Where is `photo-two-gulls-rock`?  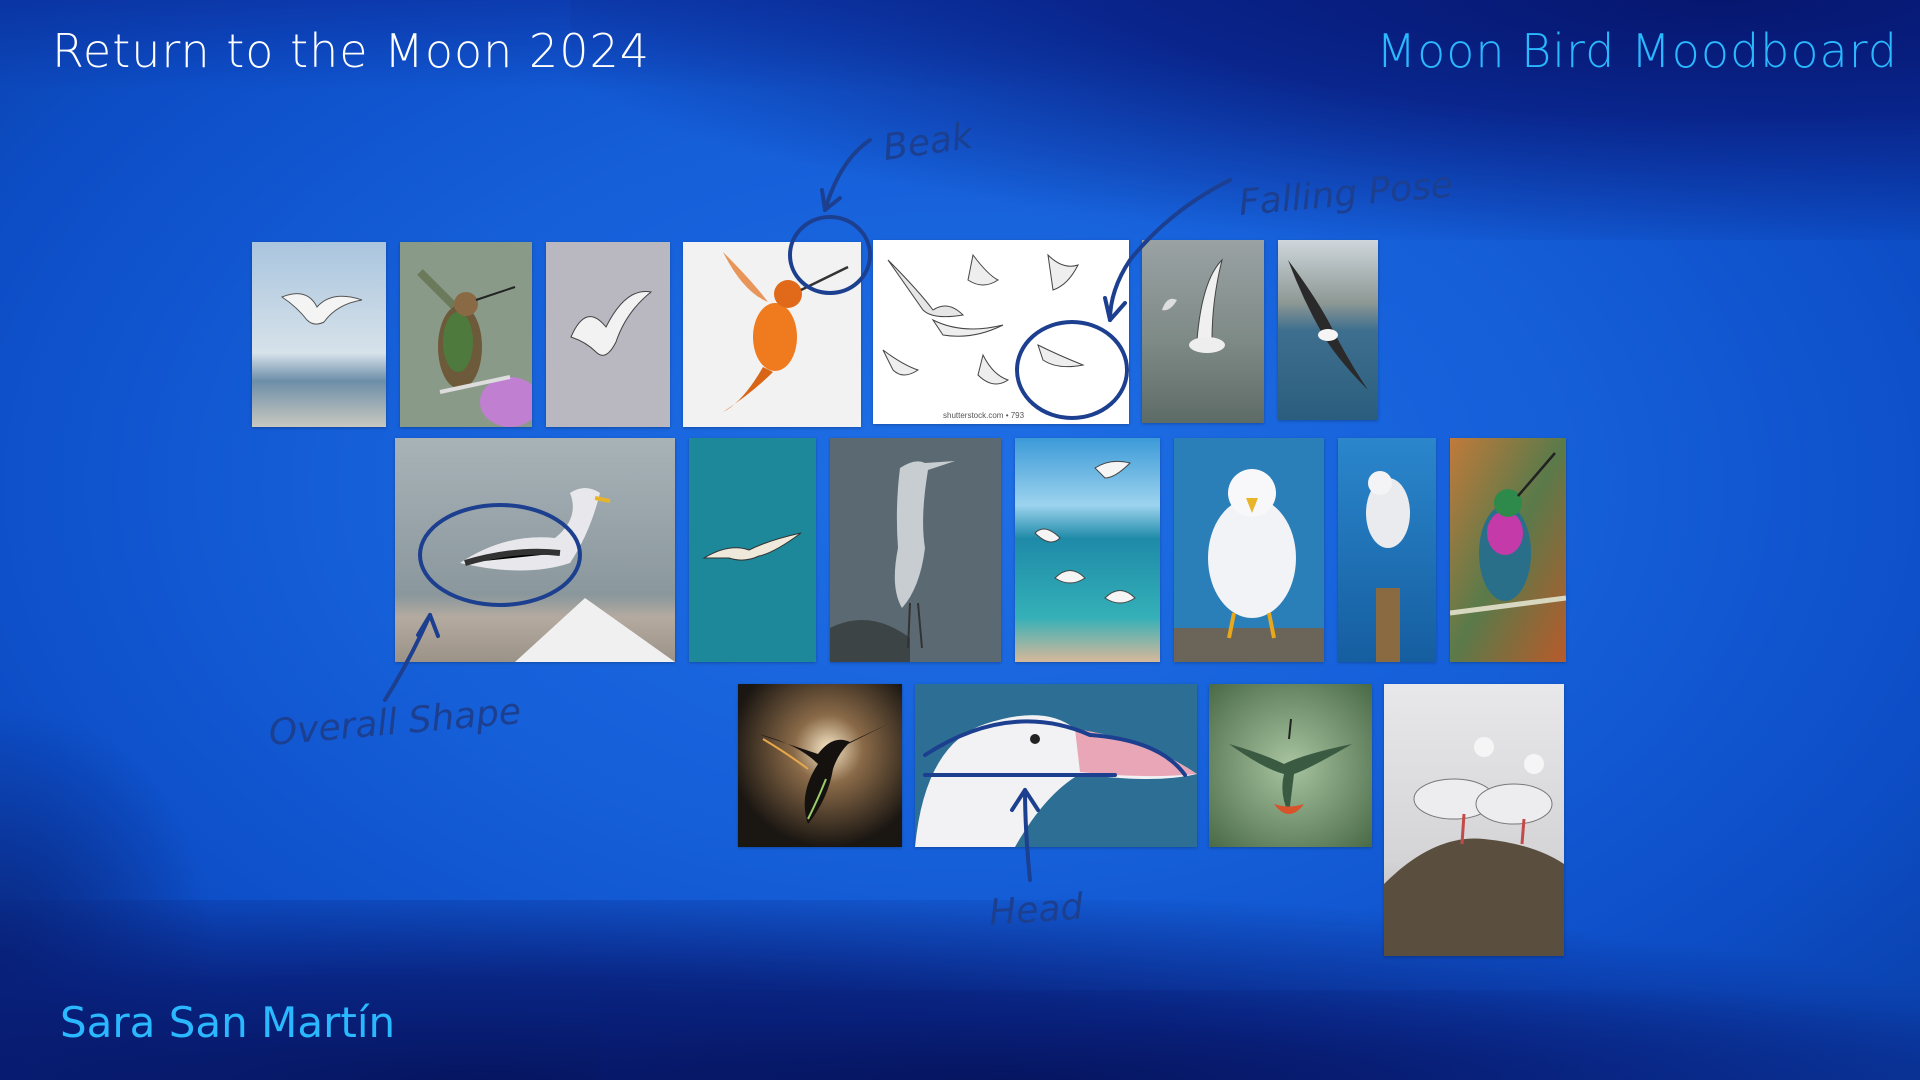
photo-two-gulls-rock is located at coordinates (1474, 820).